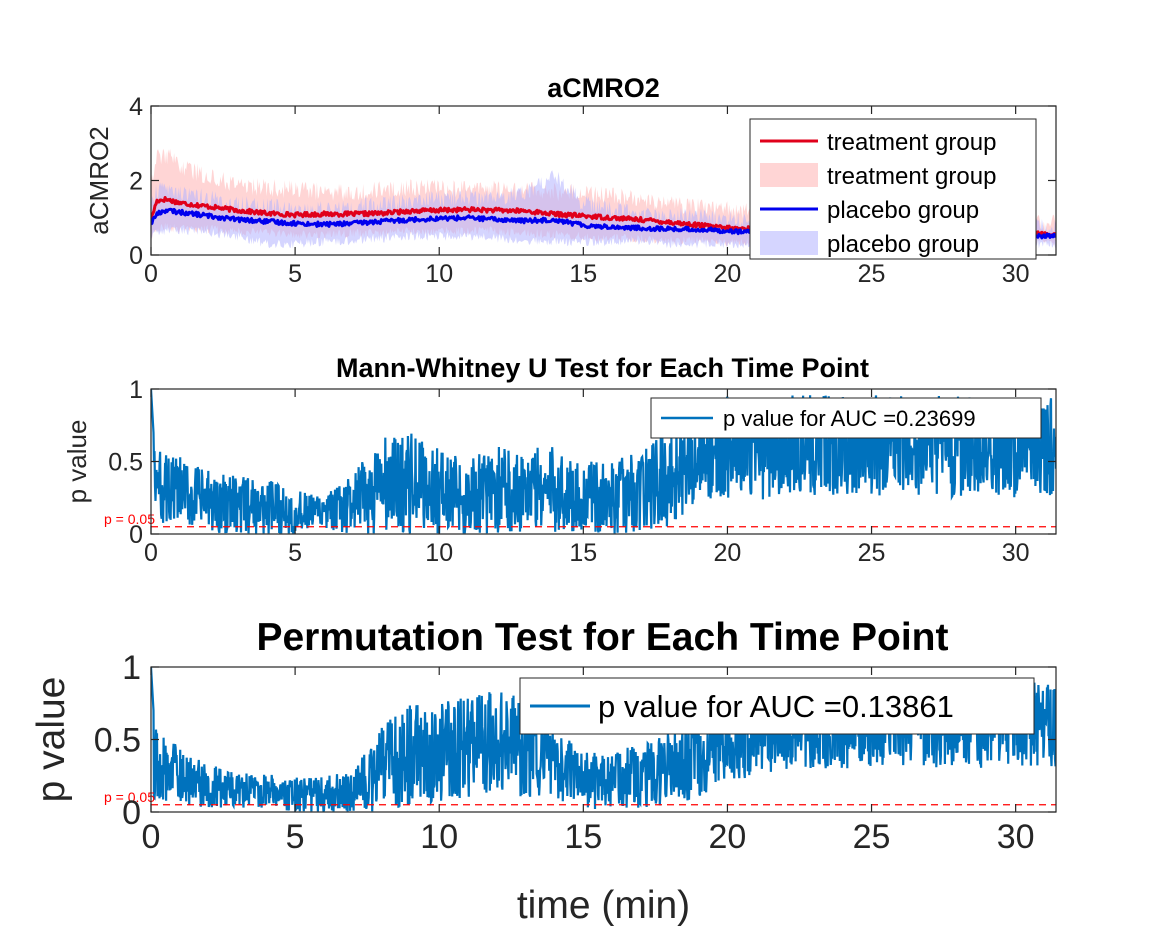  I want to click on legend: p value for AUC =0.23699, so click(846, 418).